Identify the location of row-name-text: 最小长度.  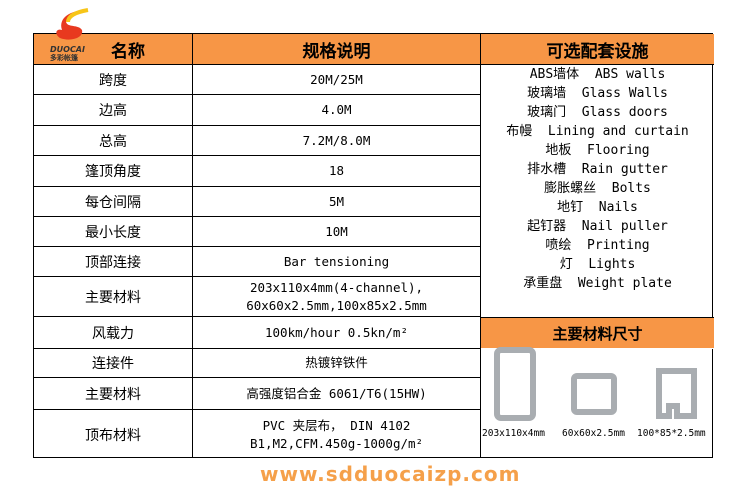
(113, 232).